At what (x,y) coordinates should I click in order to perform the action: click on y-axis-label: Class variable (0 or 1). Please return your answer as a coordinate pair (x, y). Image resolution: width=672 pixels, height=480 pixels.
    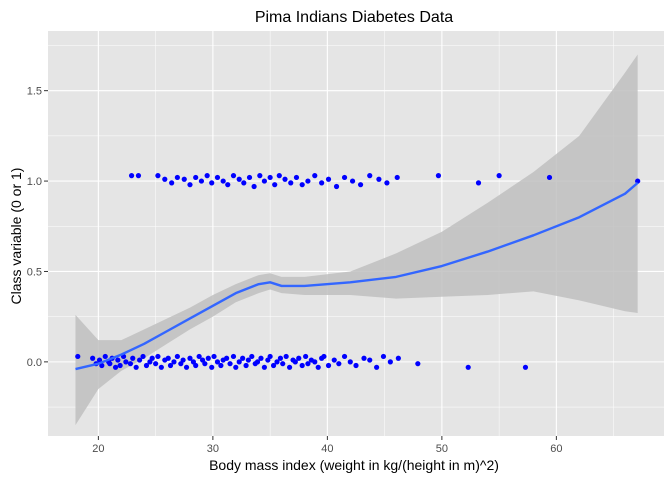
    Looking at the image, I should click on (16, 236).